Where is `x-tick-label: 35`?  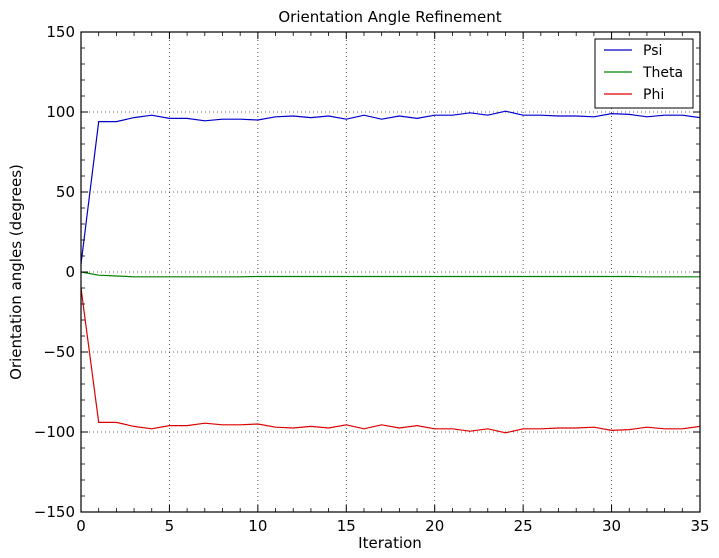 x-tick-label: 35 is located at coordinates (699, 526).